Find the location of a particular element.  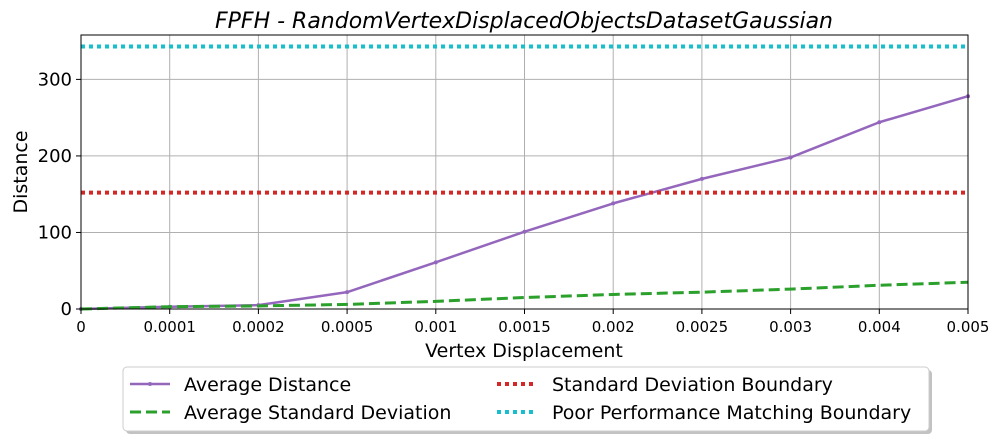

x-tick-label: 0.0001 is located at coordinates (169, 327).